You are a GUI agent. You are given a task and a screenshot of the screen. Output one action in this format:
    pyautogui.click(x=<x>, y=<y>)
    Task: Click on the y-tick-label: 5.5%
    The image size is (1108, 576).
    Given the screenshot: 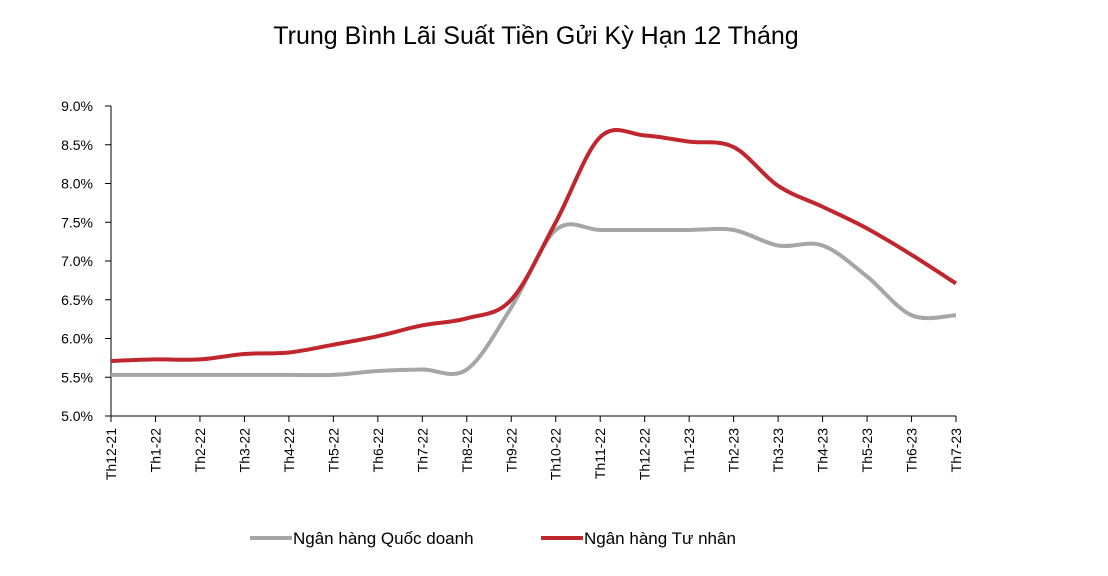 What is the action you would take?
    pyautogui.click(x=77, y=377)
    